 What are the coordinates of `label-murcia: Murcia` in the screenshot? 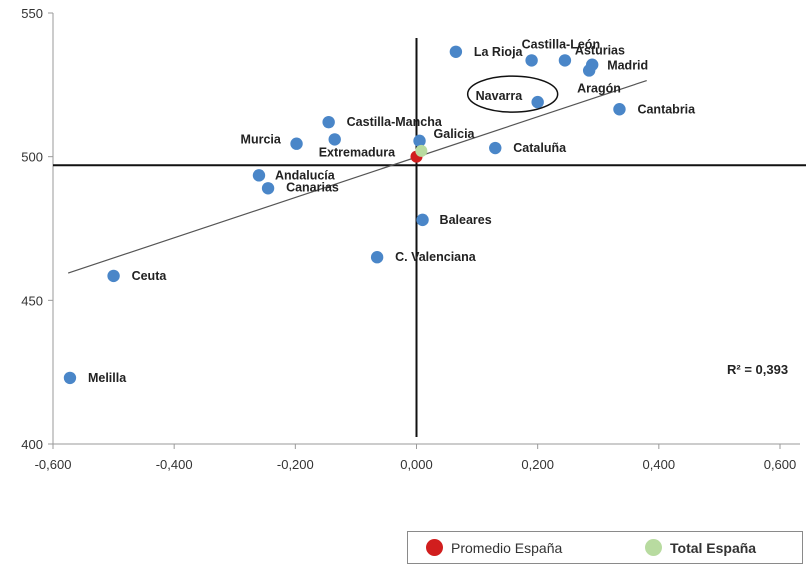 It's located at (261, 140).